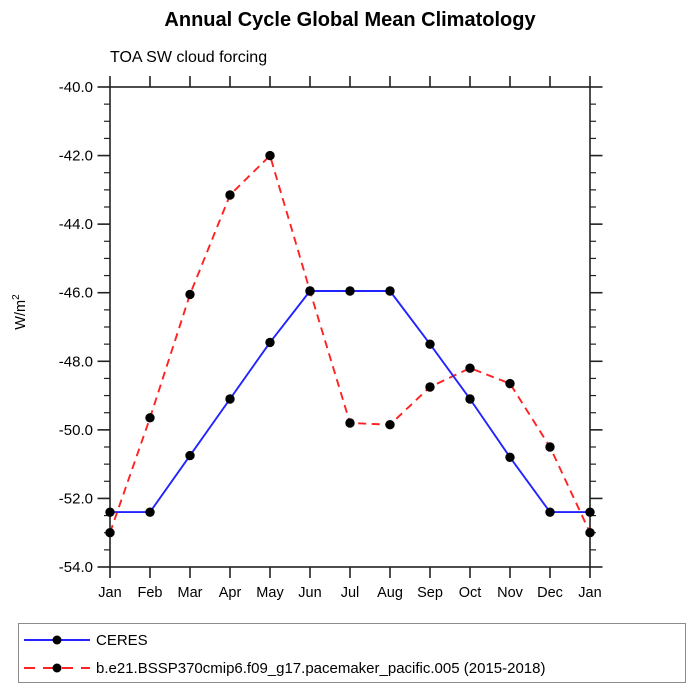 Image resolution: width=700 pixels, height=700 pixels. What do you see at coordinates (76, 293) in the screenshot?
I see `y-tick-label: -46.0` at bounding box center [76, 293].